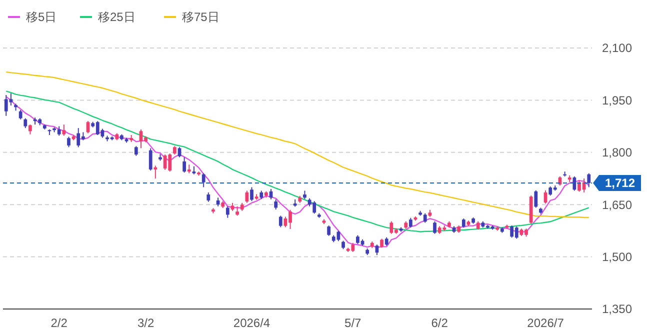  Describe the element at coordinates (117, 17) in the screenshot. I see `legend-label: 移25日` at that location.